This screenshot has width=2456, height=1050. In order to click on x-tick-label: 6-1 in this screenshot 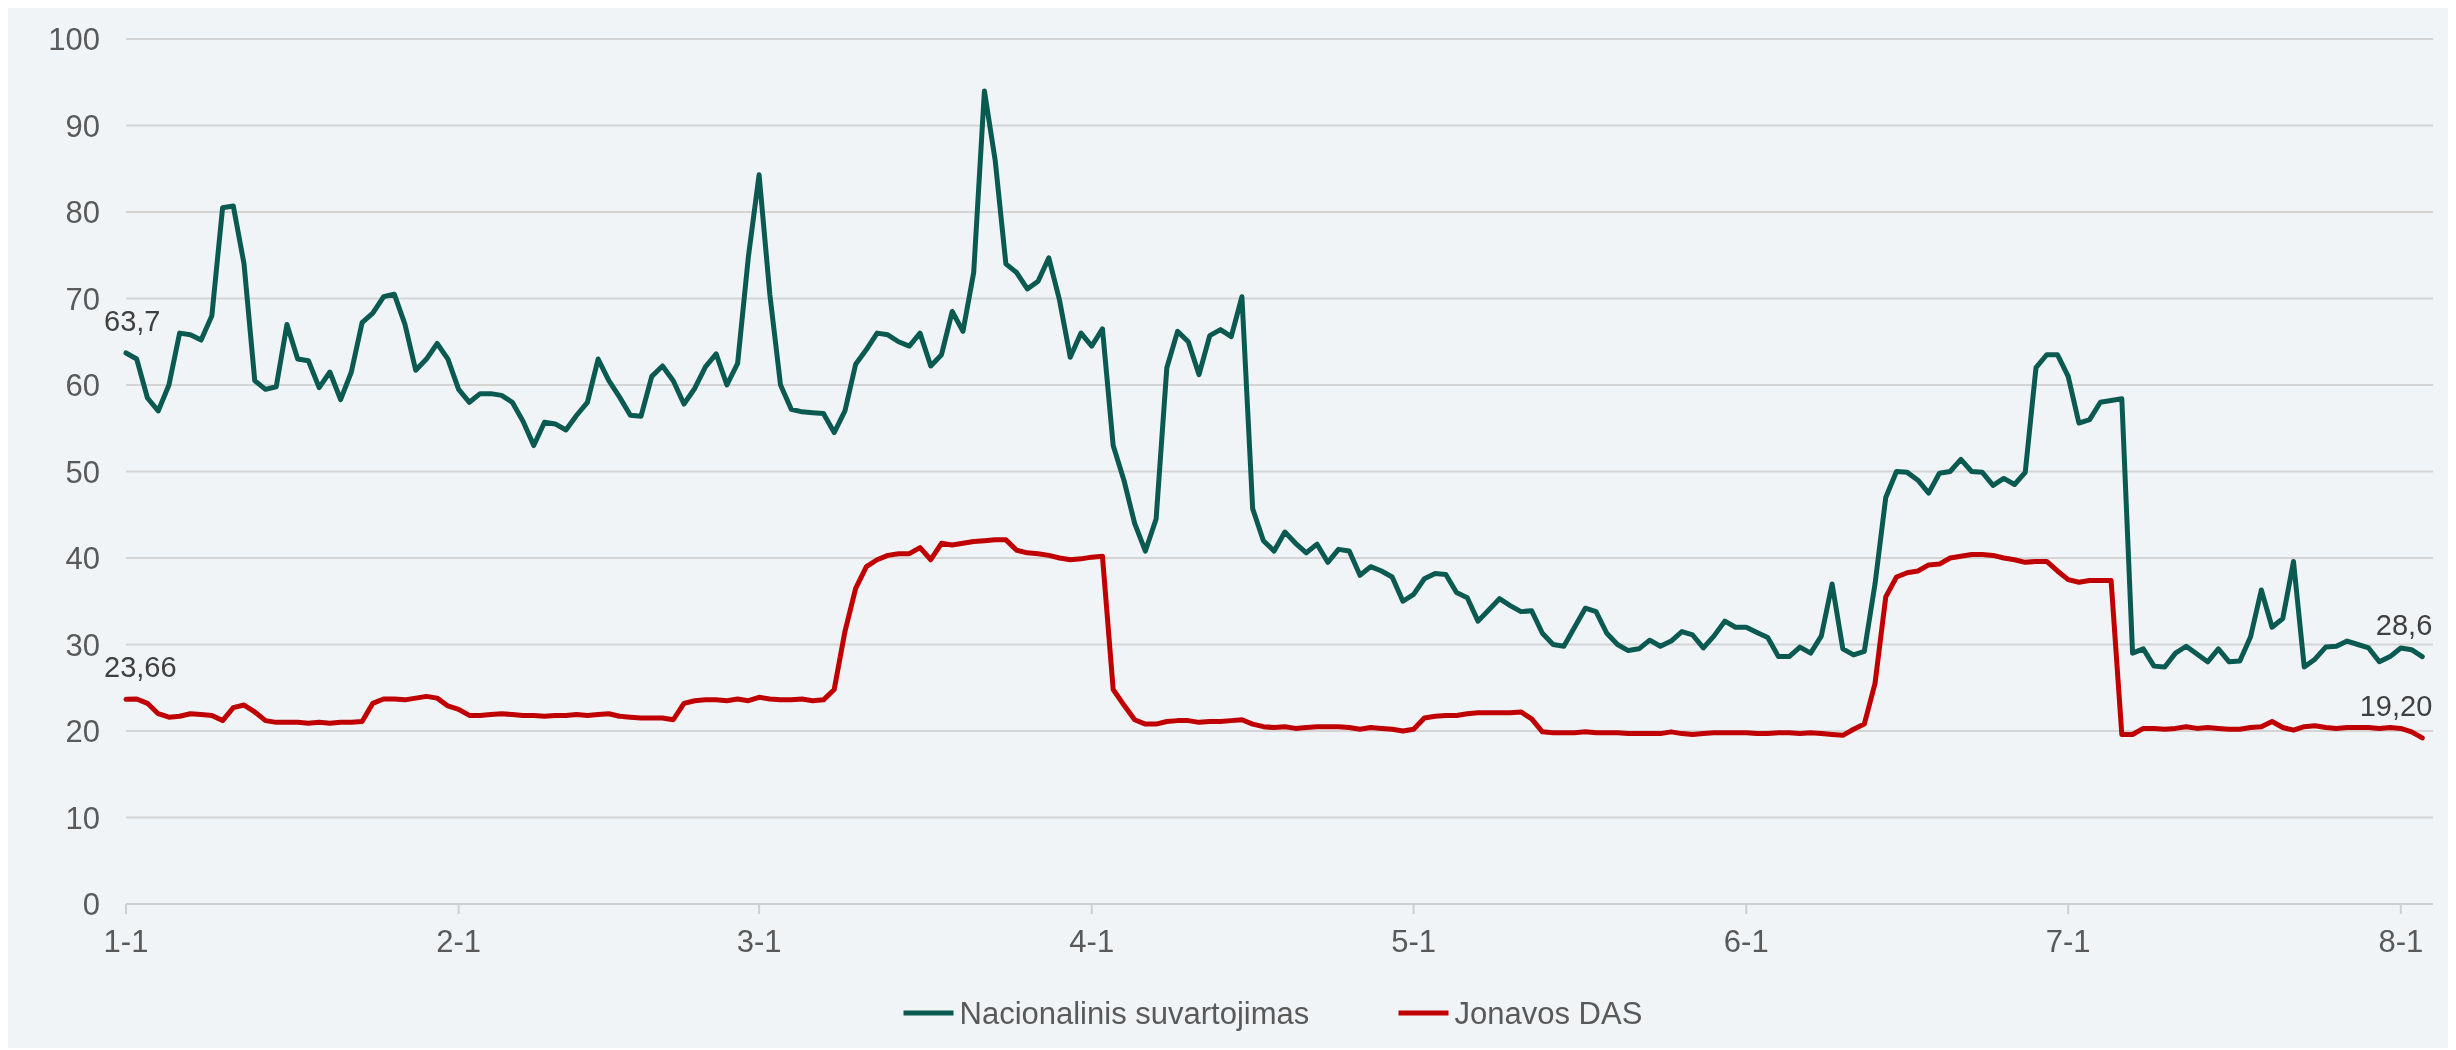, I will do `click(1746, 941)`.